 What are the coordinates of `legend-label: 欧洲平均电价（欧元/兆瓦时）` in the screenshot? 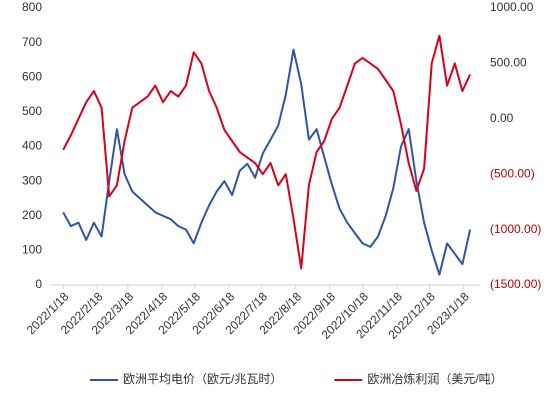 It's located at (202, 379).